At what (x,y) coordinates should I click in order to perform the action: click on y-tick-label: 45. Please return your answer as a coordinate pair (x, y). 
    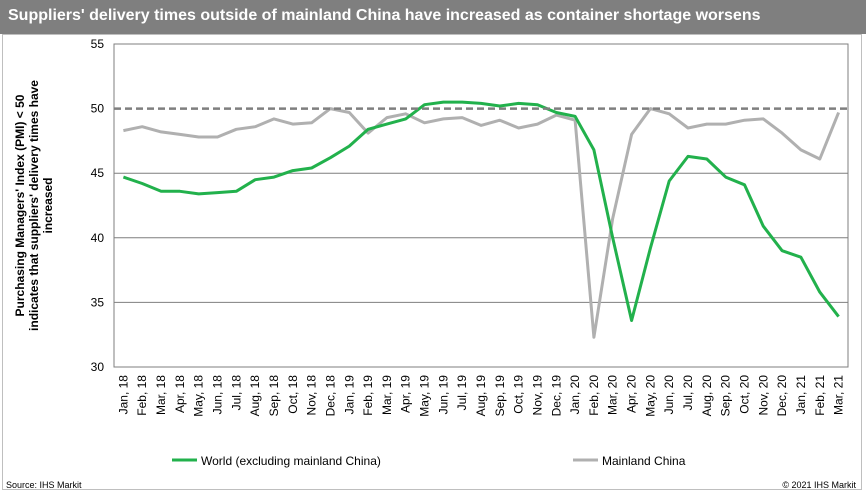
    Looking at the image, I should click on (98, 173).